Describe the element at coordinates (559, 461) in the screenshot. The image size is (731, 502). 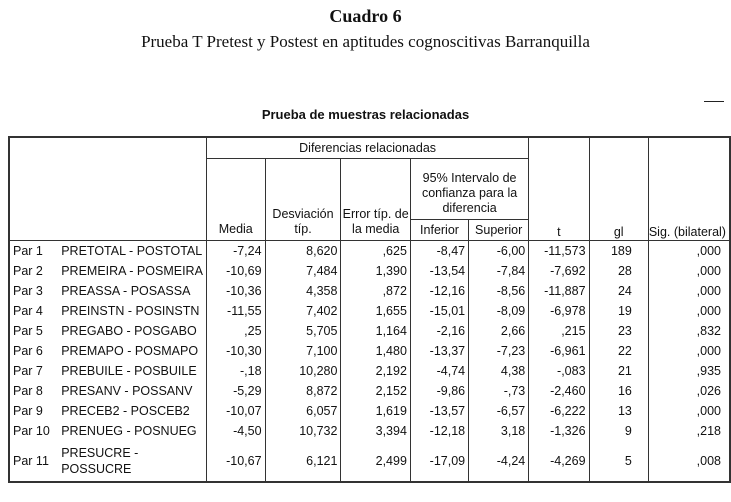
I see `cell-t: -4,269` at that location.